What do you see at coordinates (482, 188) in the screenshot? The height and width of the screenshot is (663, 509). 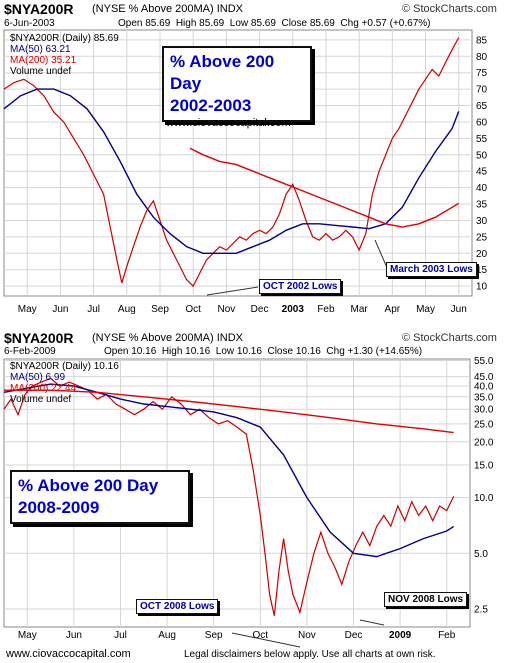 I see `y-tick-label: 40` at bounding box center [482, 188].